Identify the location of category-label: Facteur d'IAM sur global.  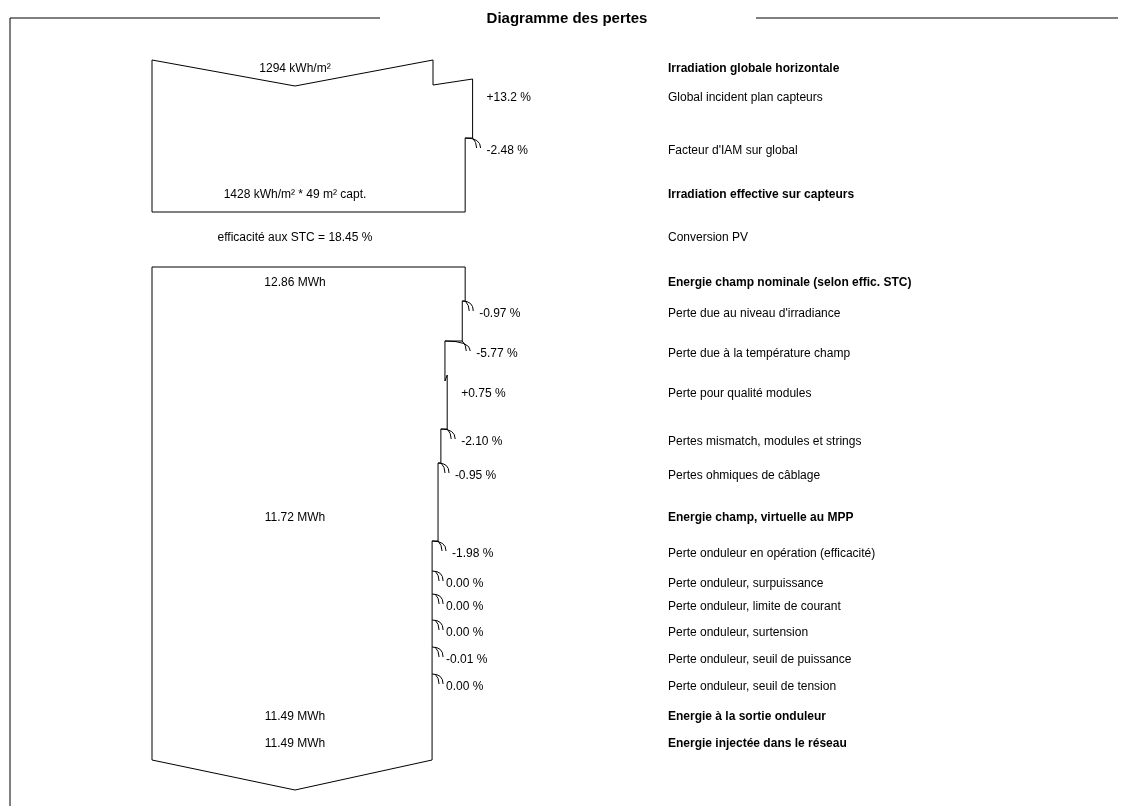
(733, 150).